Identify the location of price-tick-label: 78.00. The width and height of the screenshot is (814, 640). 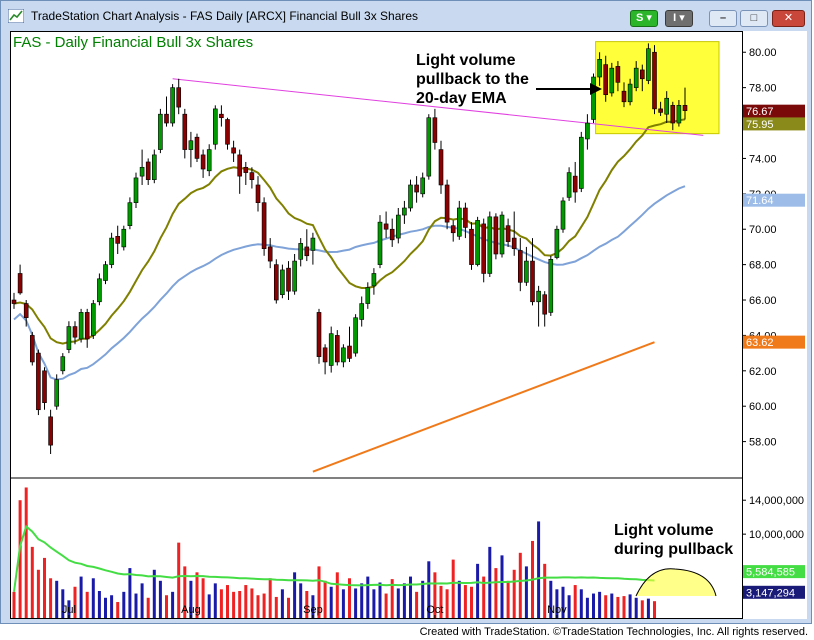
(763, 89).